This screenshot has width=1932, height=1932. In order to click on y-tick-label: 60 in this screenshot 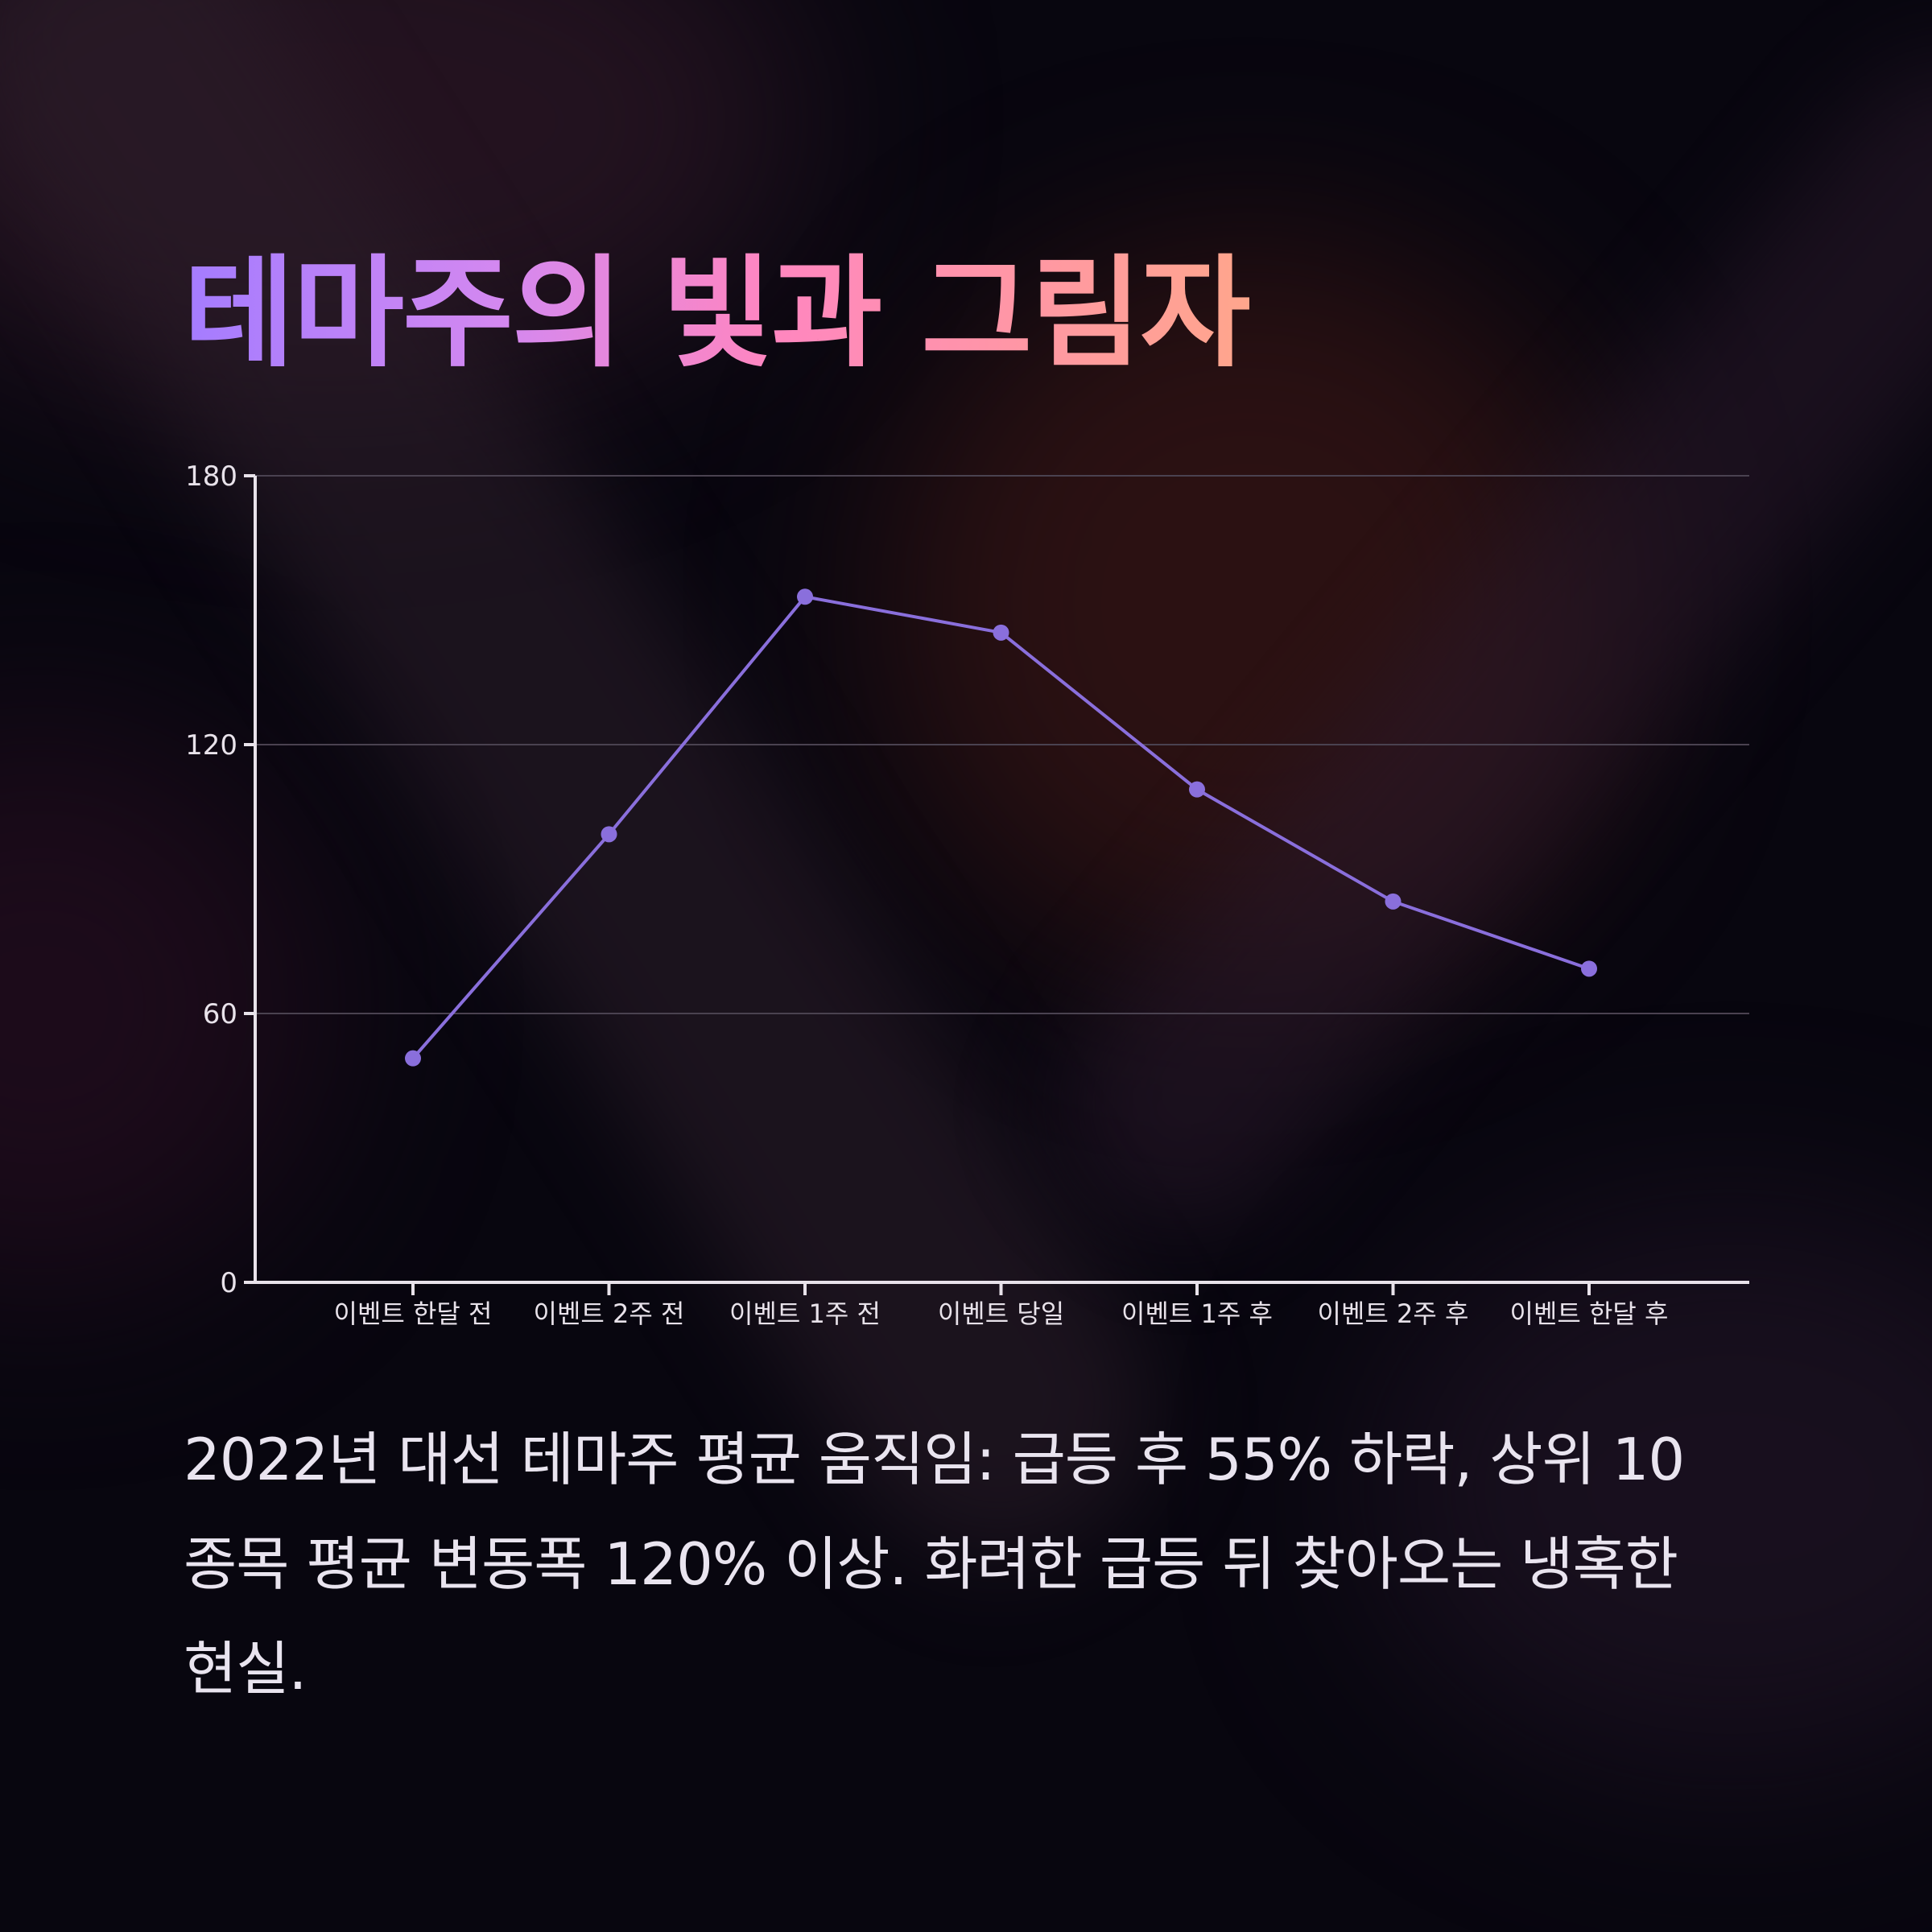, I will do `click(220, 1014)`.